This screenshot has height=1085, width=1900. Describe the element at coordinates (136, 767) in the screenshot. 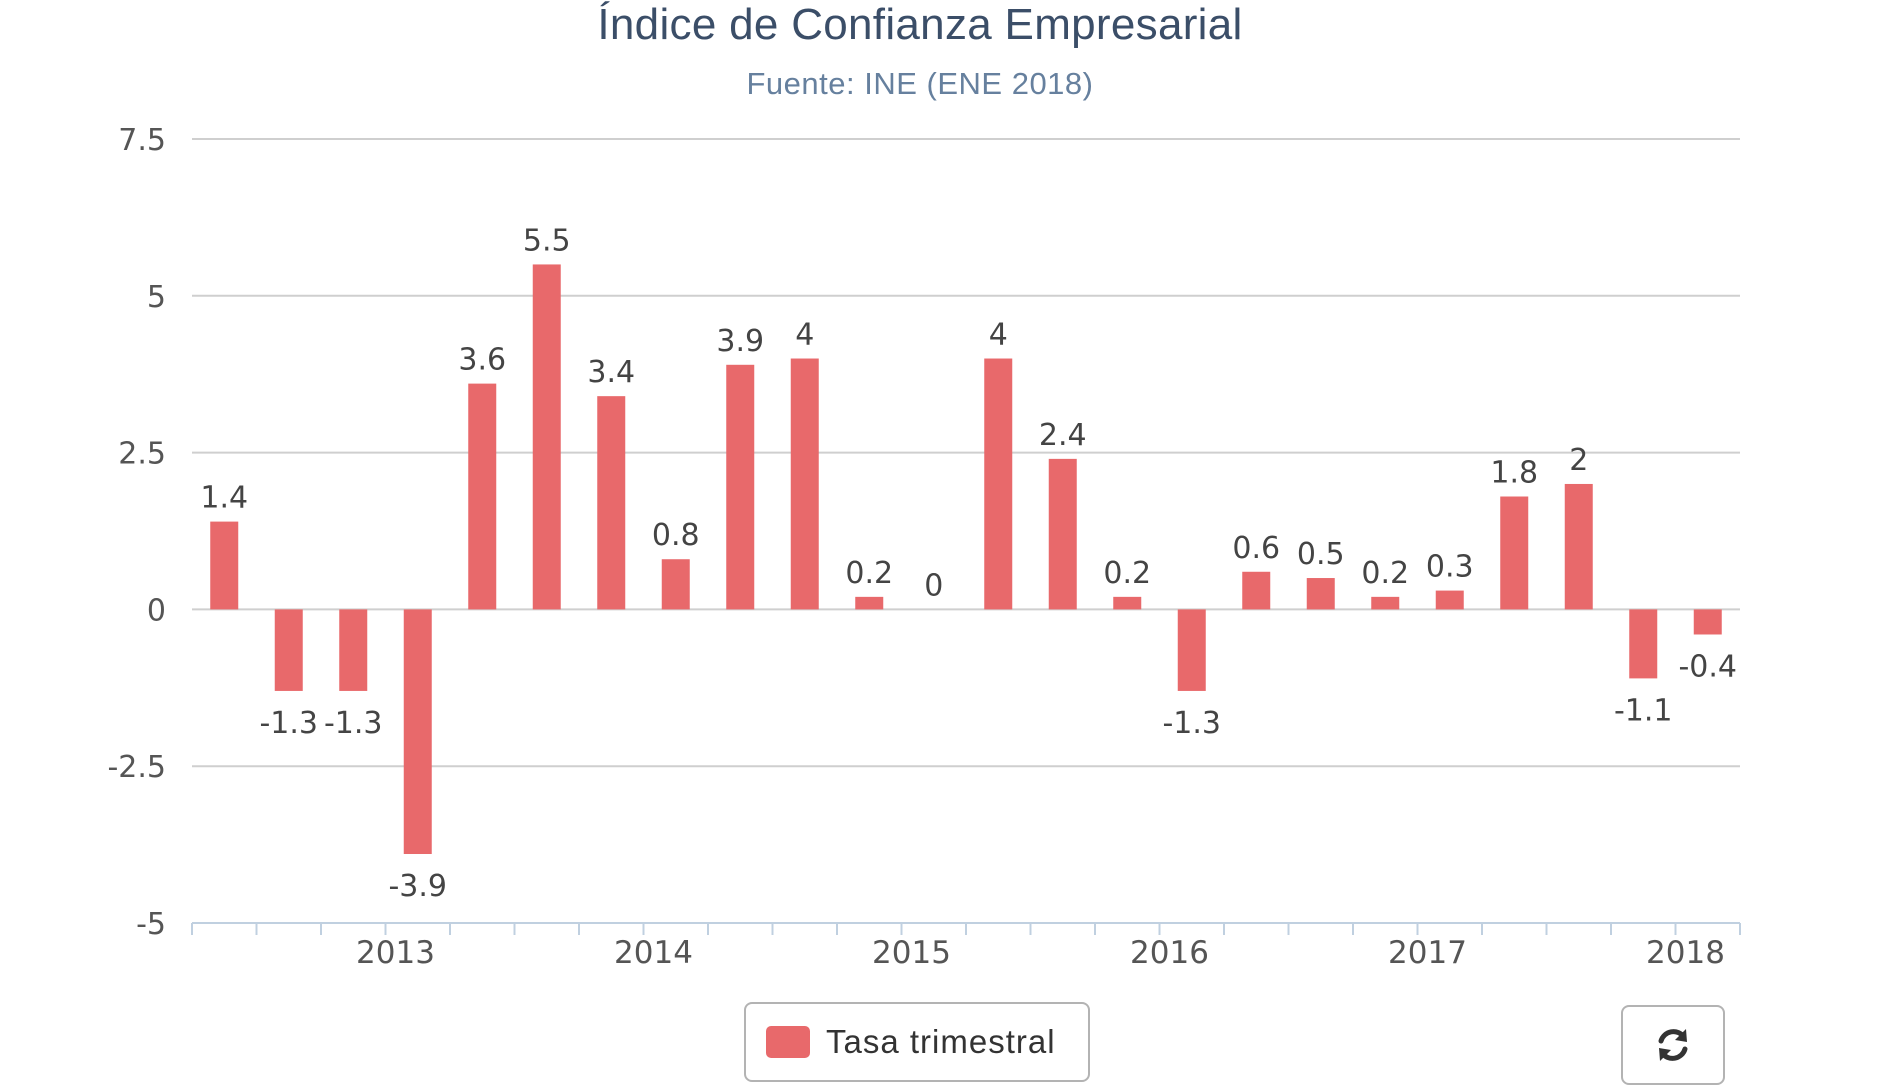

I see `y-tick-label: -2.5` at that location.